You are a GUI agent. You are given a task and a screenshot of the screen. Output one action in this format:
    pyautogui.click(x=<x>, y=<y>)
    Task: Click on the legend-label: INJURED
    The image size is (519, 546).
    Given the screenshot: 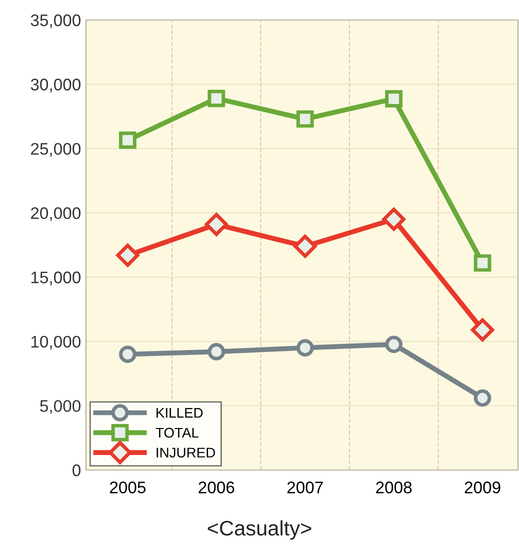 What is the action you would take?
    pyautogui.click(x=185, y=453)
    